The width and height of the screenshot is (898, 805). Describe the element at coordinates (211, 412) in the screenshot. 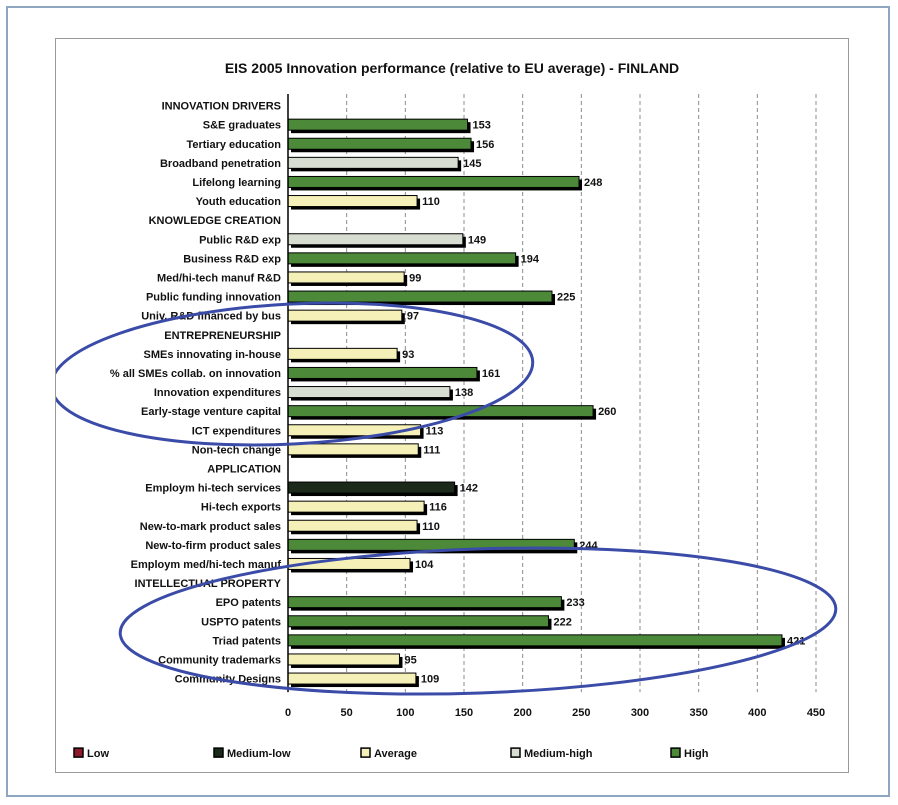

I see `category-label-early-stage-venture-capital: Early-stage venture capital` at that location.